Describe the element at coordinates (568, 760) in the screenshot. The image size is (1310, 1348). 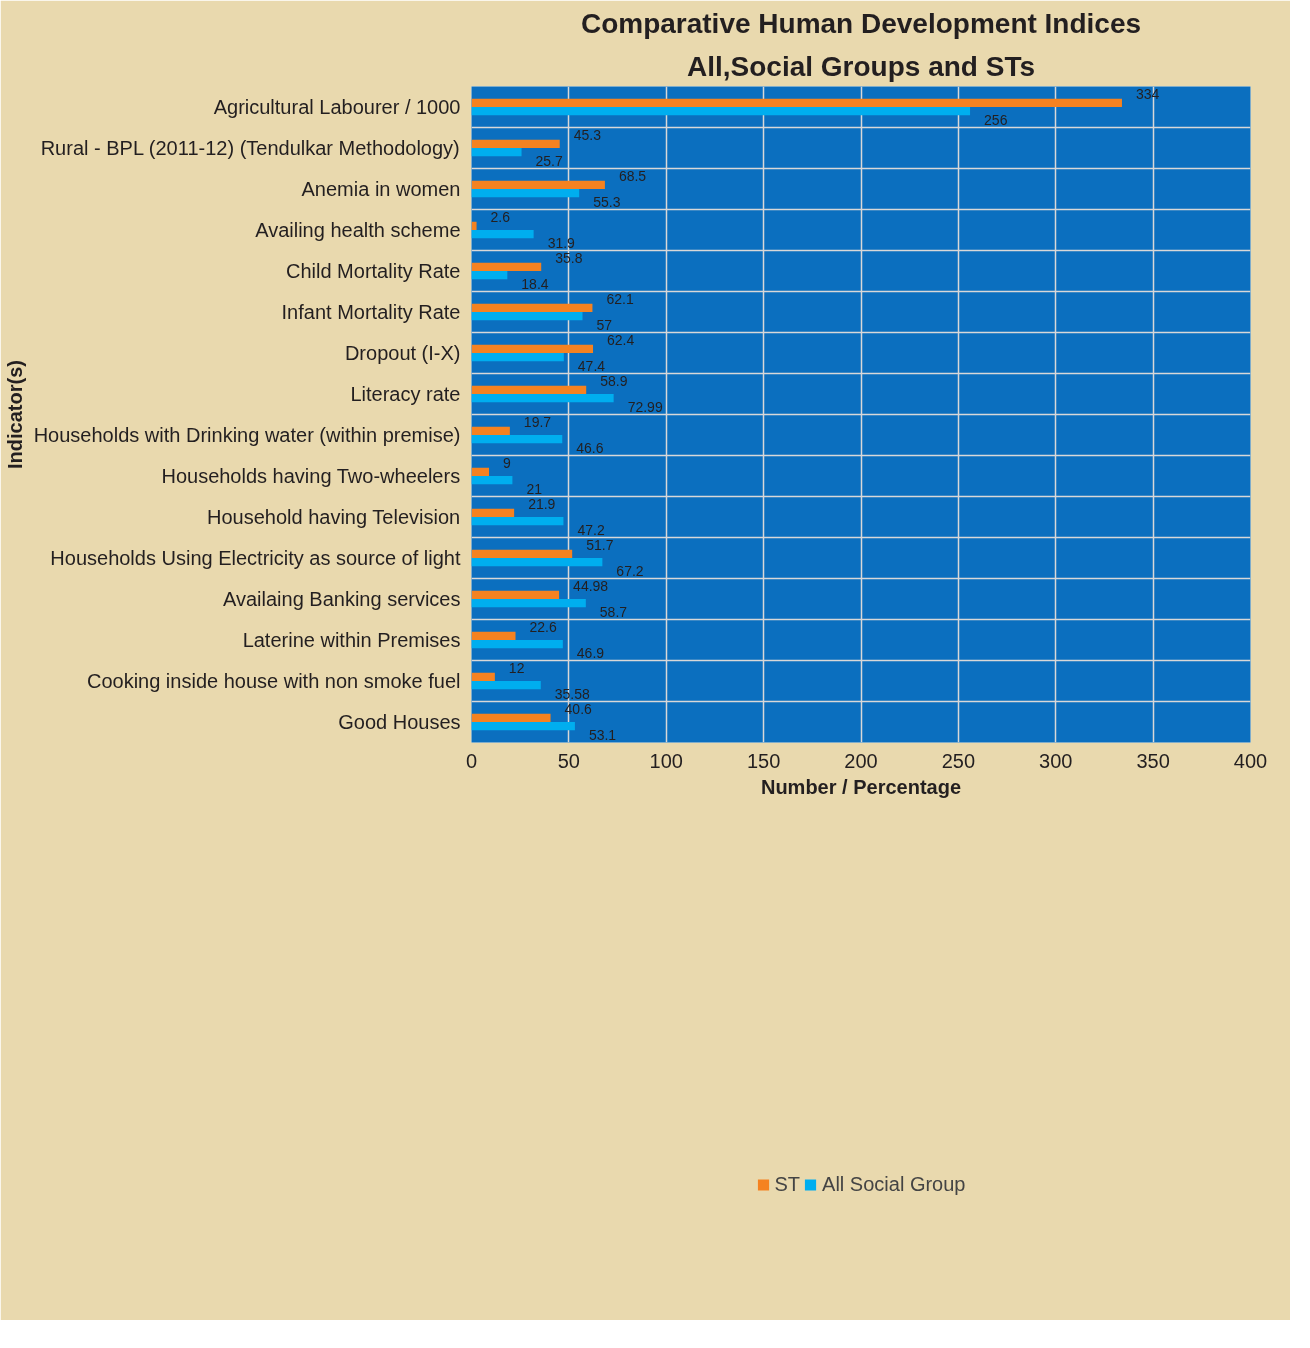
I see `x-tick-label: 50` at that location.